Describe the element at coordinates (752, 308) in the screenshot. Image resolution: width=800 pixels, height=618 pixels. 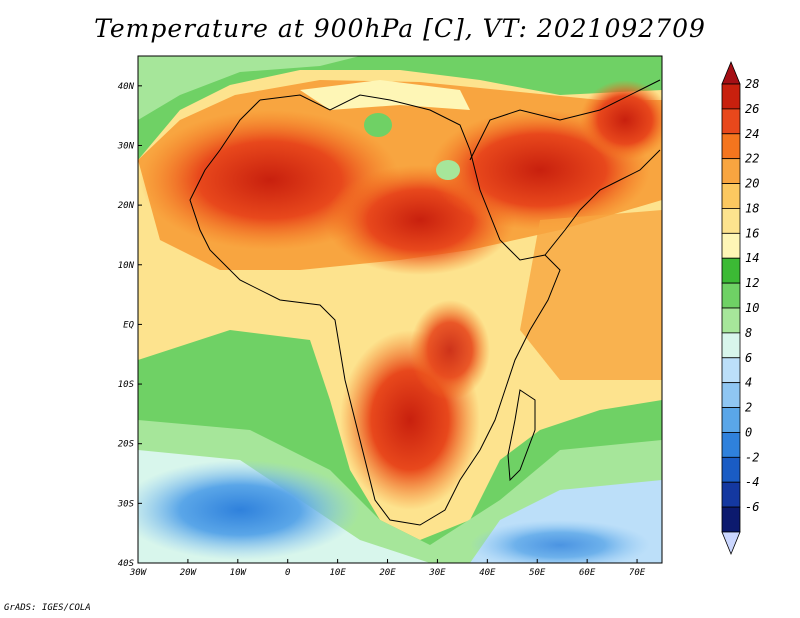
I see `colorbar-label: 10` at that location.